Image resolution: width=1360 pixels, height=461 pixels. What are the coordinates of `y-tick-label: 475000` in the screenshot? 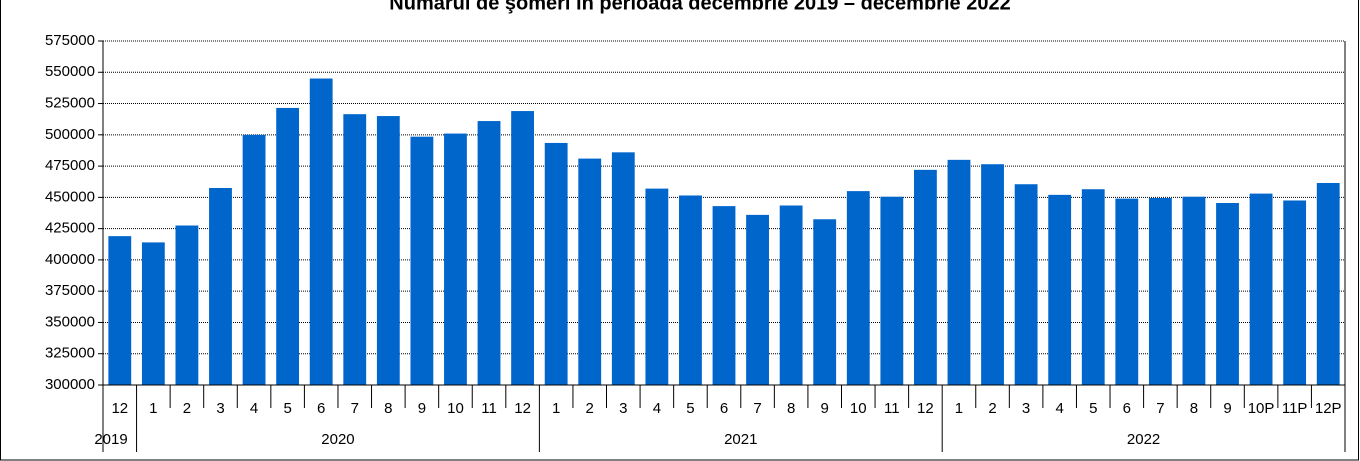 It's located at (70, 165).